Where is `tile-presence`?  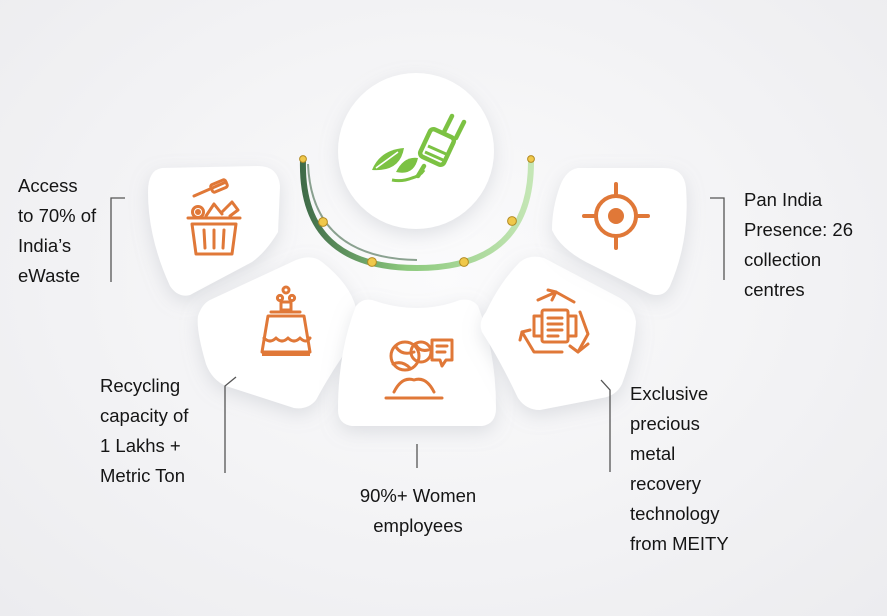
tile-presence is located at coordinates (619, 231).